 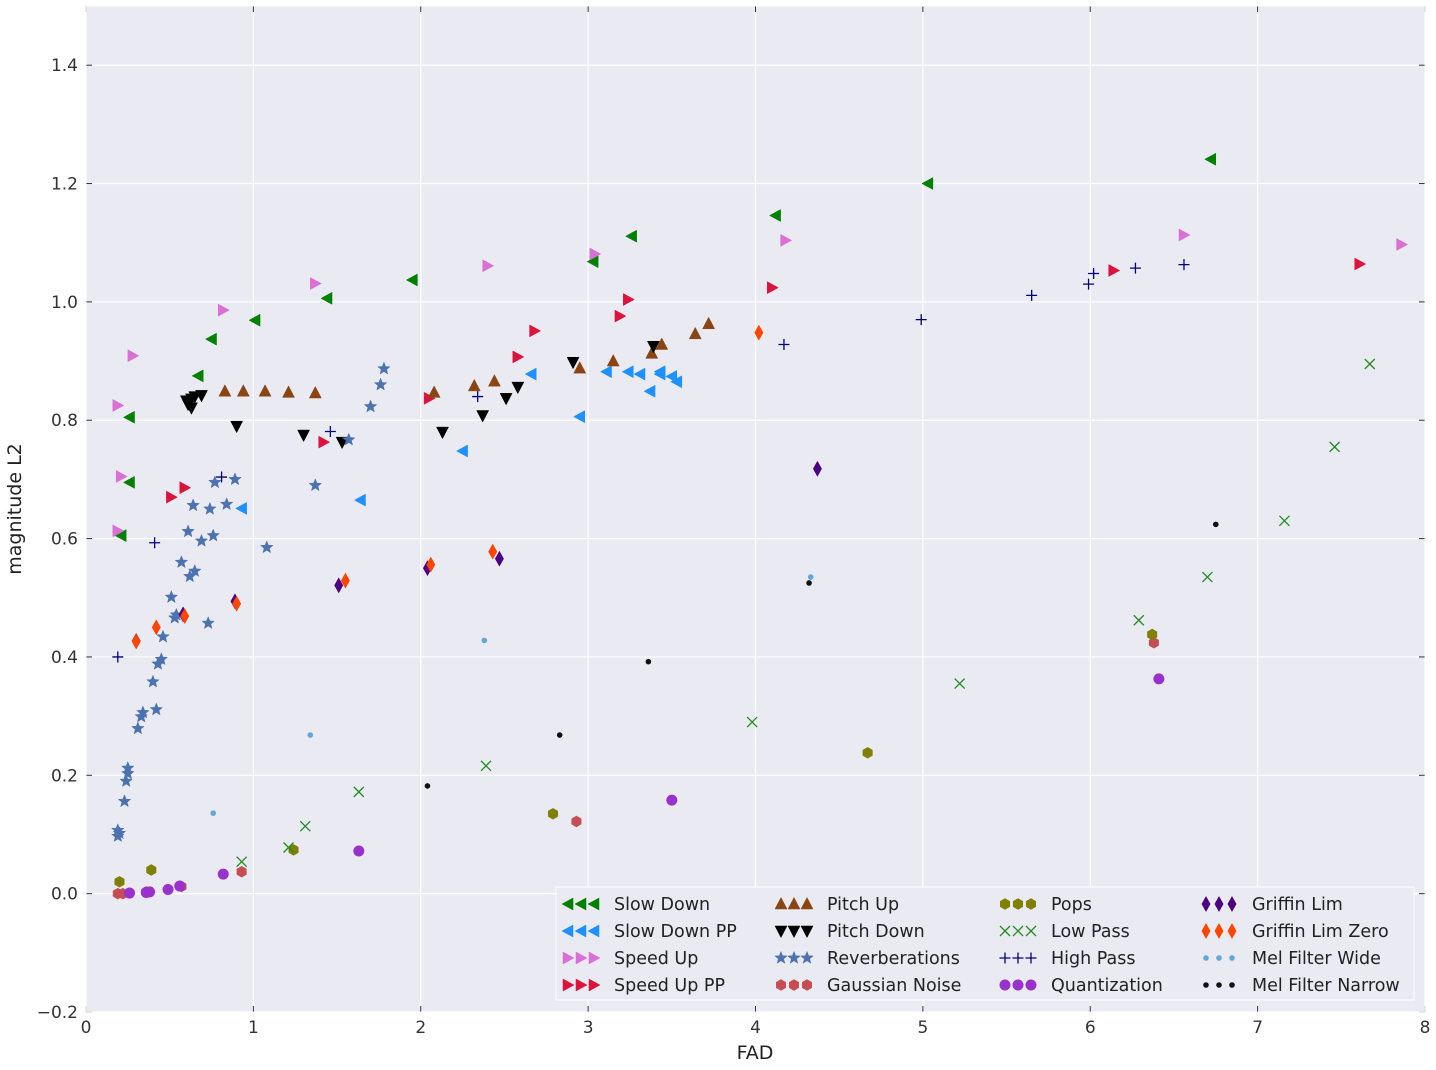 I want to click on legend-label: Speed Up PP, so click(x=669, y=986).